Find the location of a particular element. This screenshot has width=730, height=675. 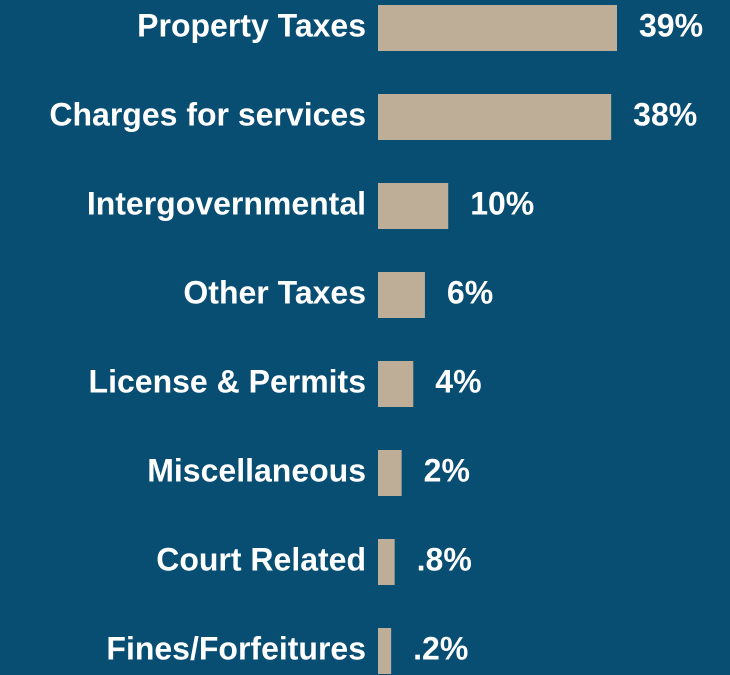

value-label: 2% is located at coordinates (447, 470).